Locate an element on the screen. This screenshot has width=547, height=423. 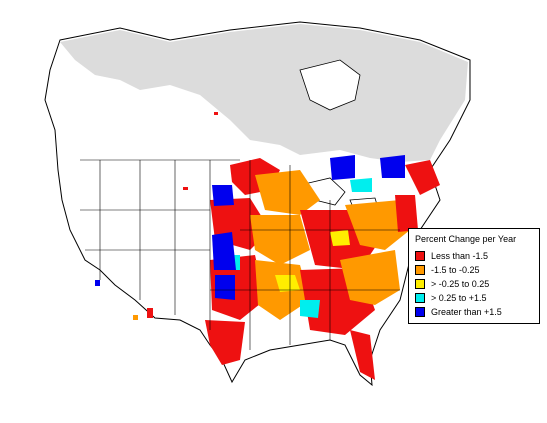
legend-item: -1.5 to -0.25 is located at coordinates (447, 270).